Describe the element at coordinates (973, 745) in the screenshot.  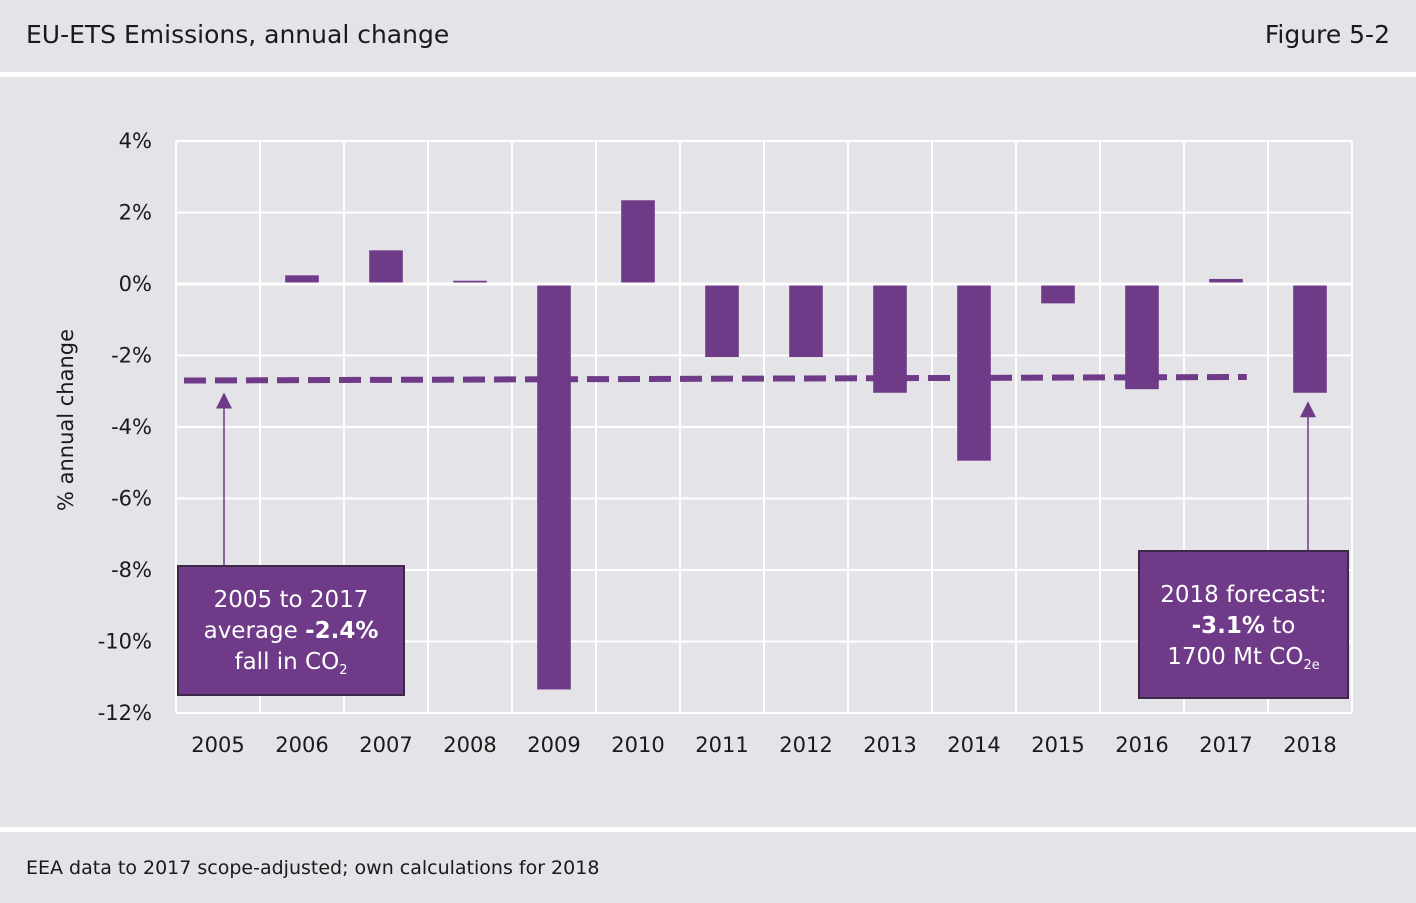
I see `x-tick-label: 2014` at that location.